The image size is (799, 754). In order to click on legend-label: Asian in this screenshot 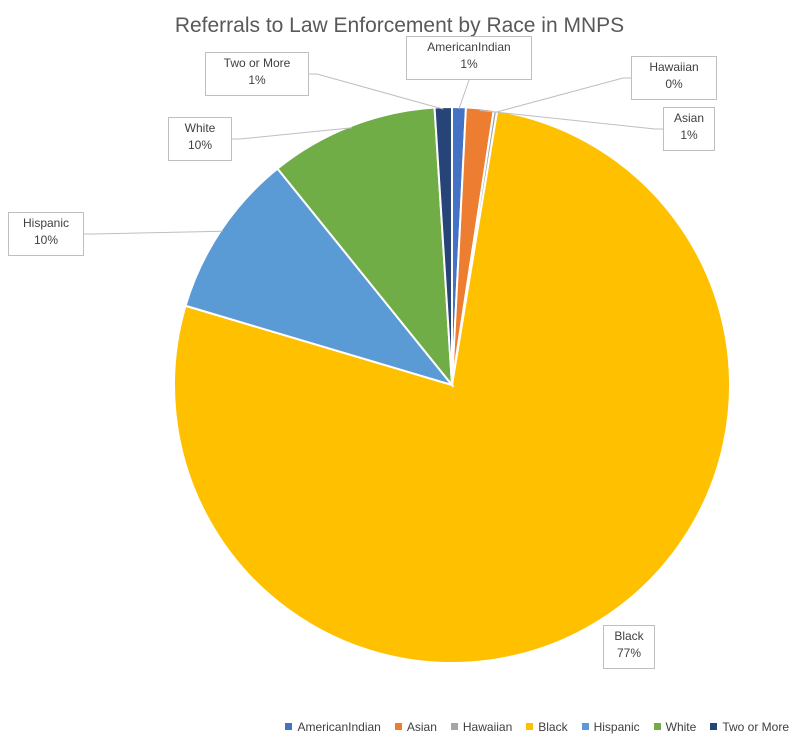, I will do `click(421, 727)`.